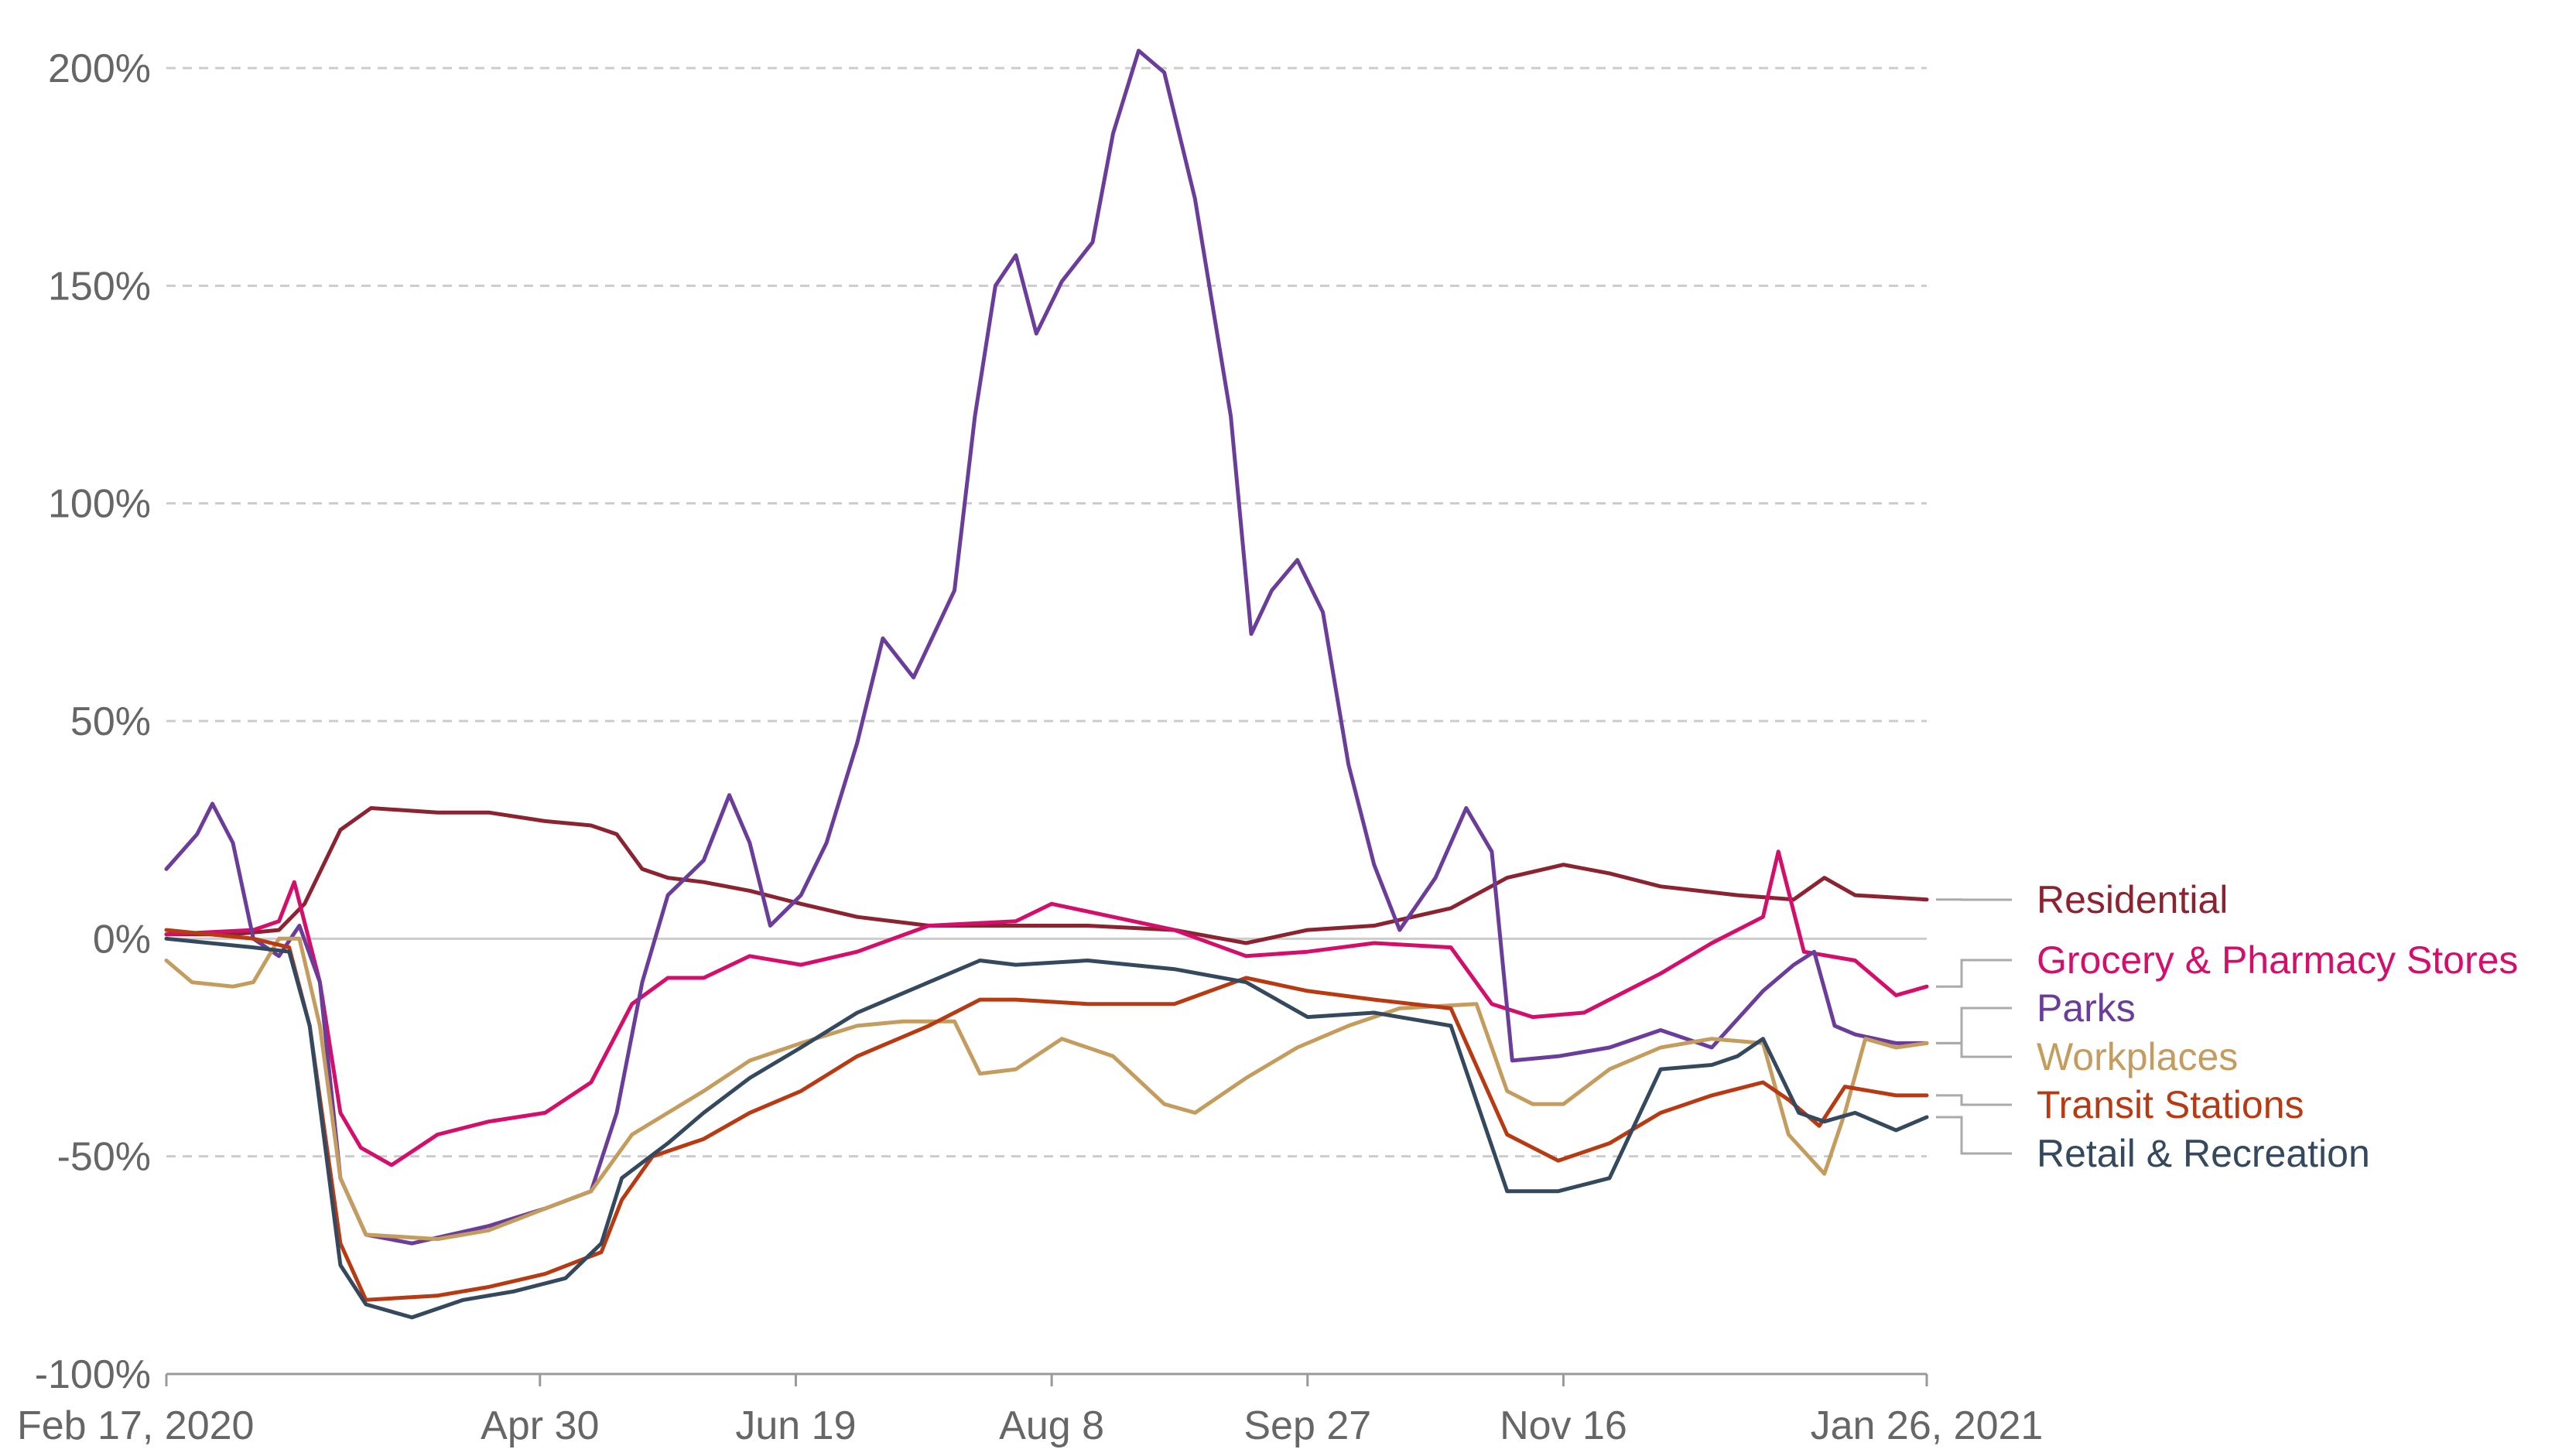  I want to click on x-tick-label: Sep 27, so click(1307, 1425).